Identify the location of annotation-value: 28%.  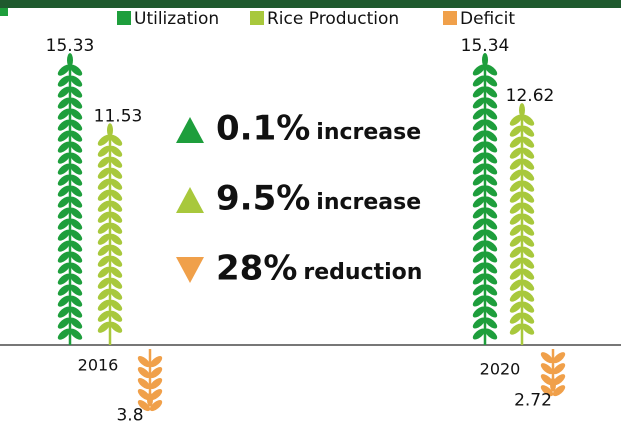
(256, 269).